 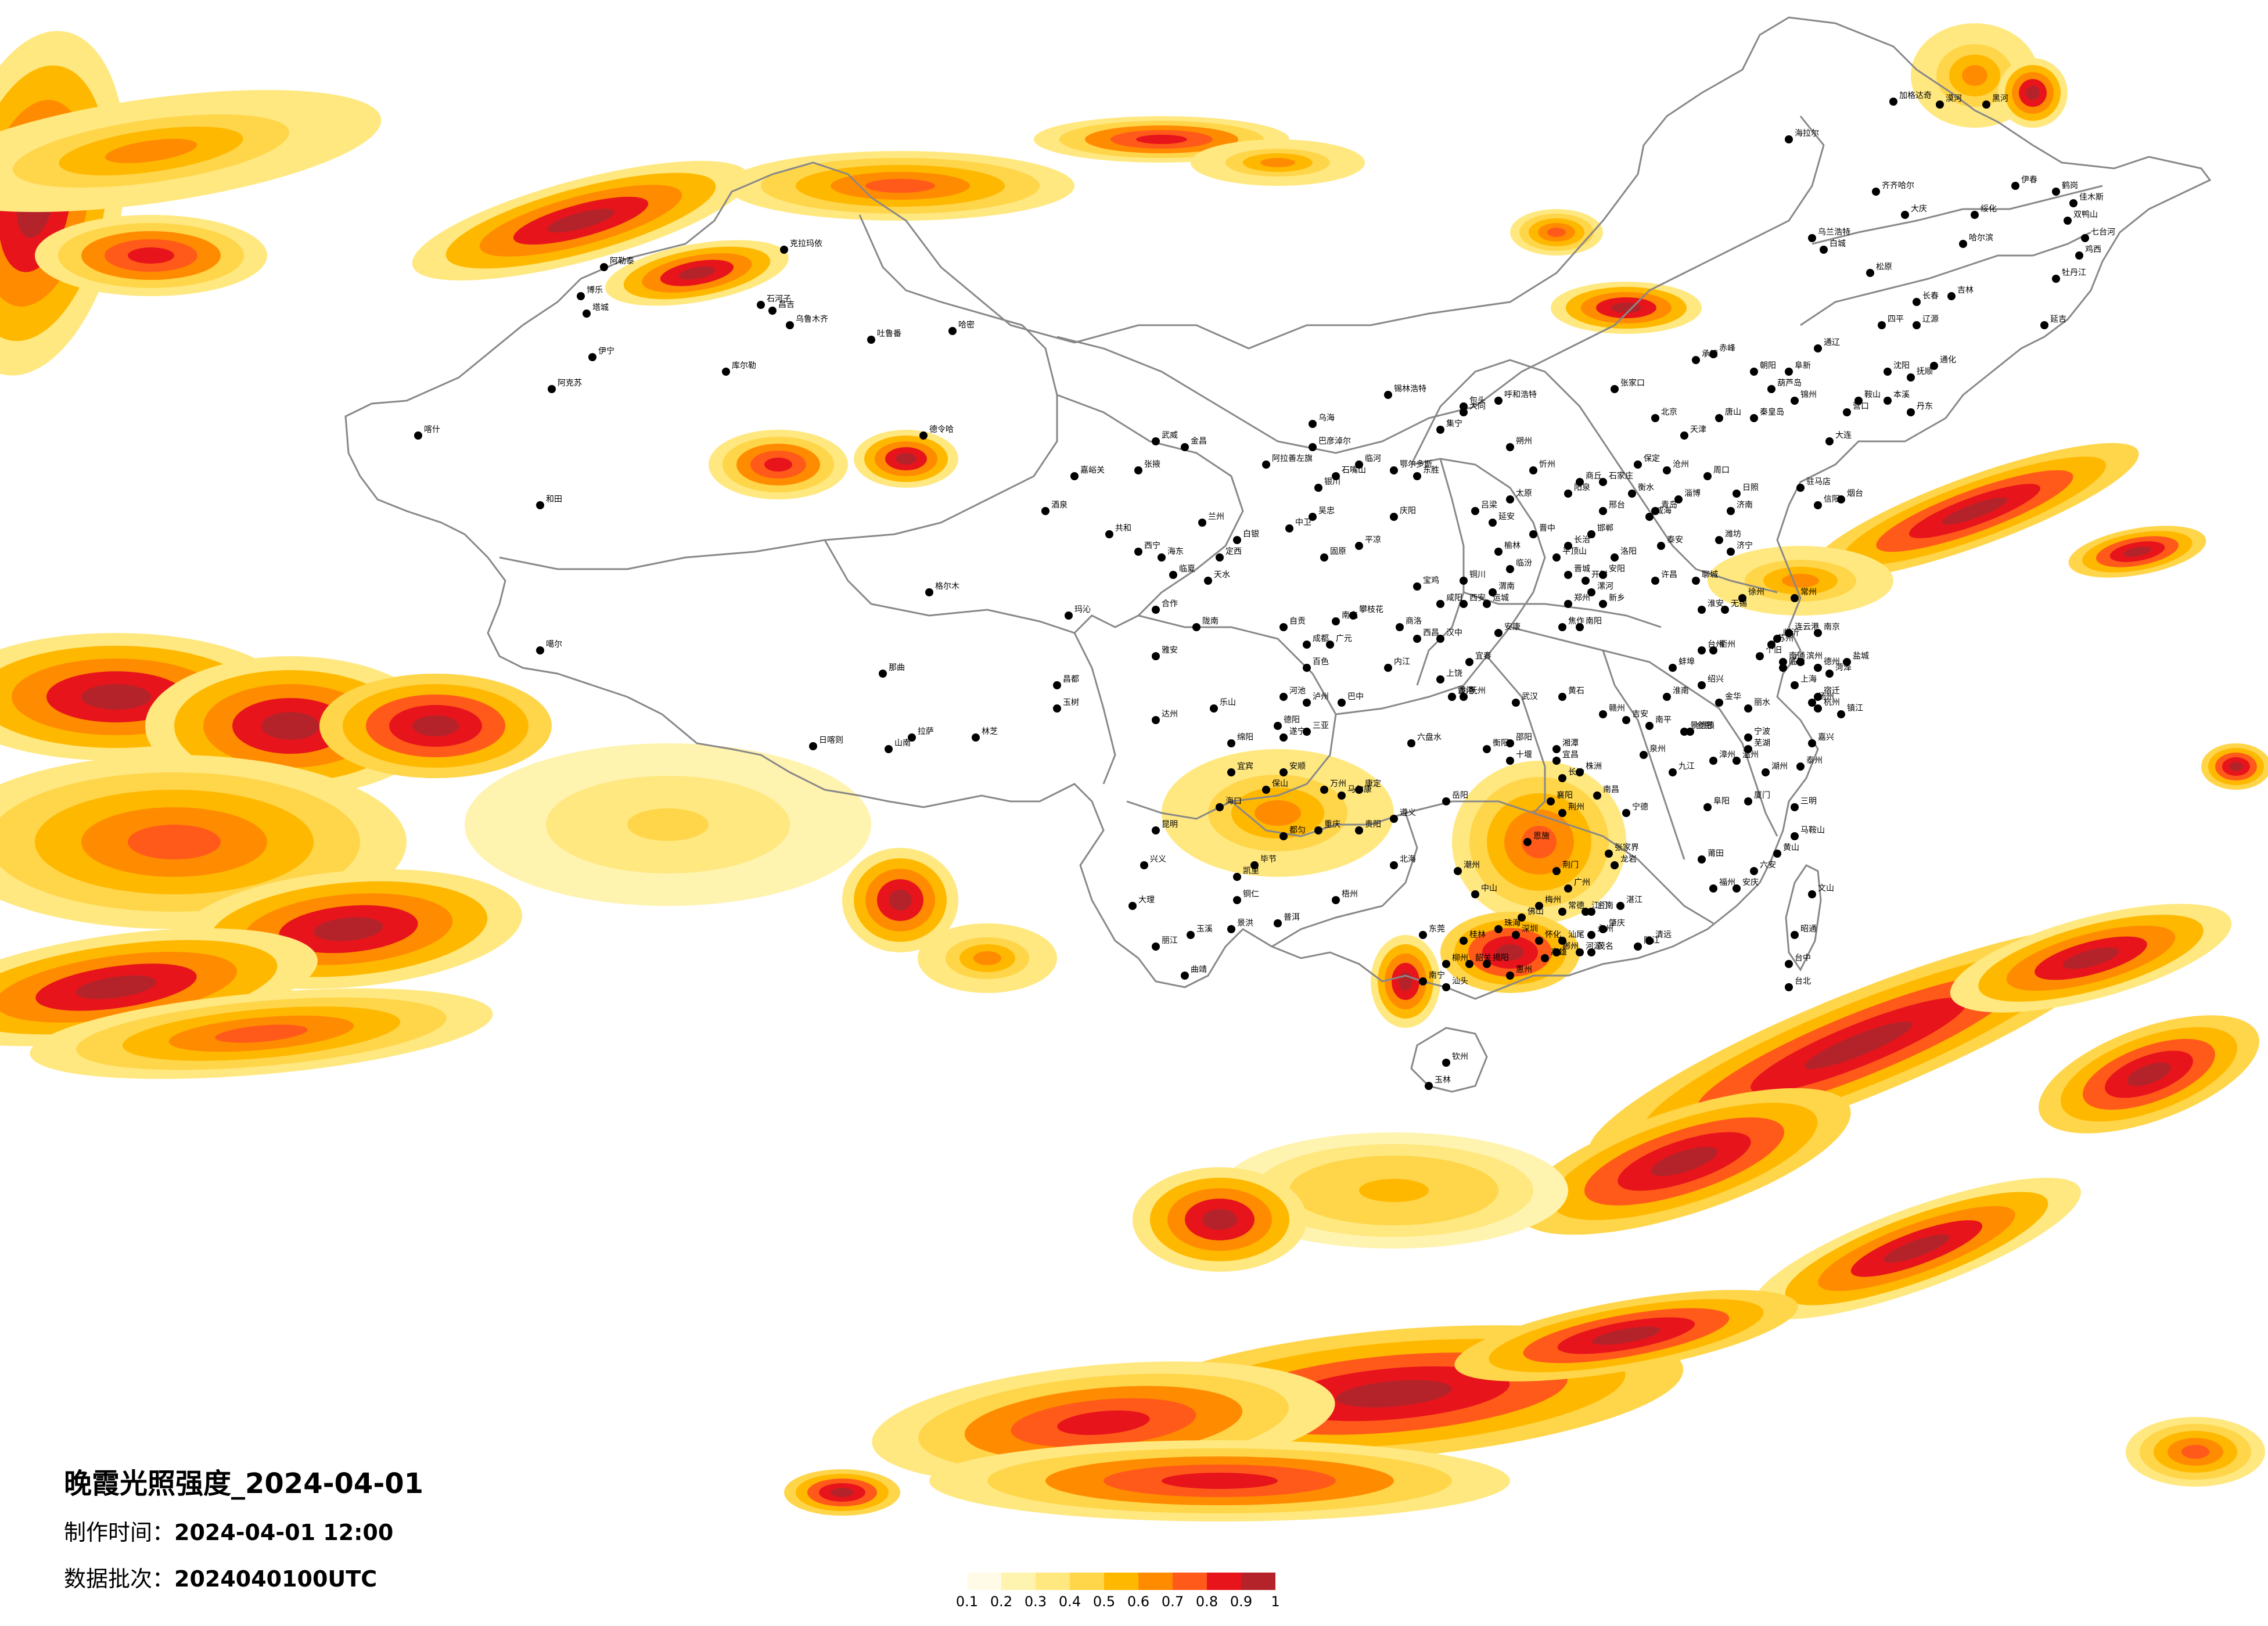 What do you see at coordinates (1155, 1581) in the screenshot?
I see `legend-swatch` at bounding box center [1155, 1581].